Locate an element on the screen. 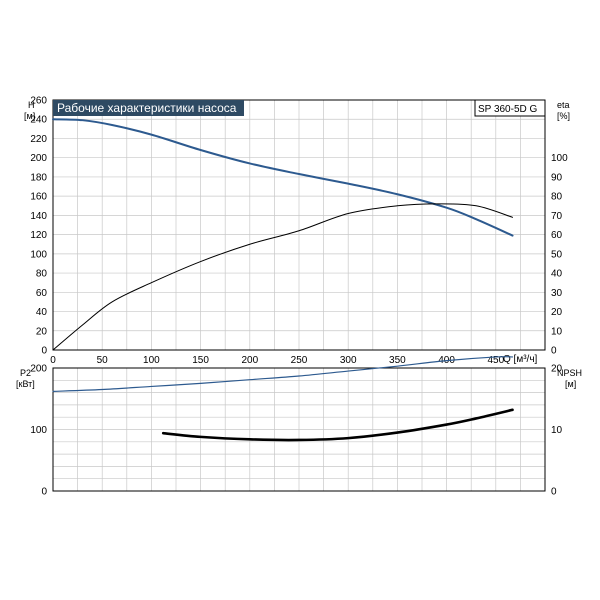 This screenshot has width=600, height=600. model-label: SP 360-5D G is located at coordinates (508, 109).